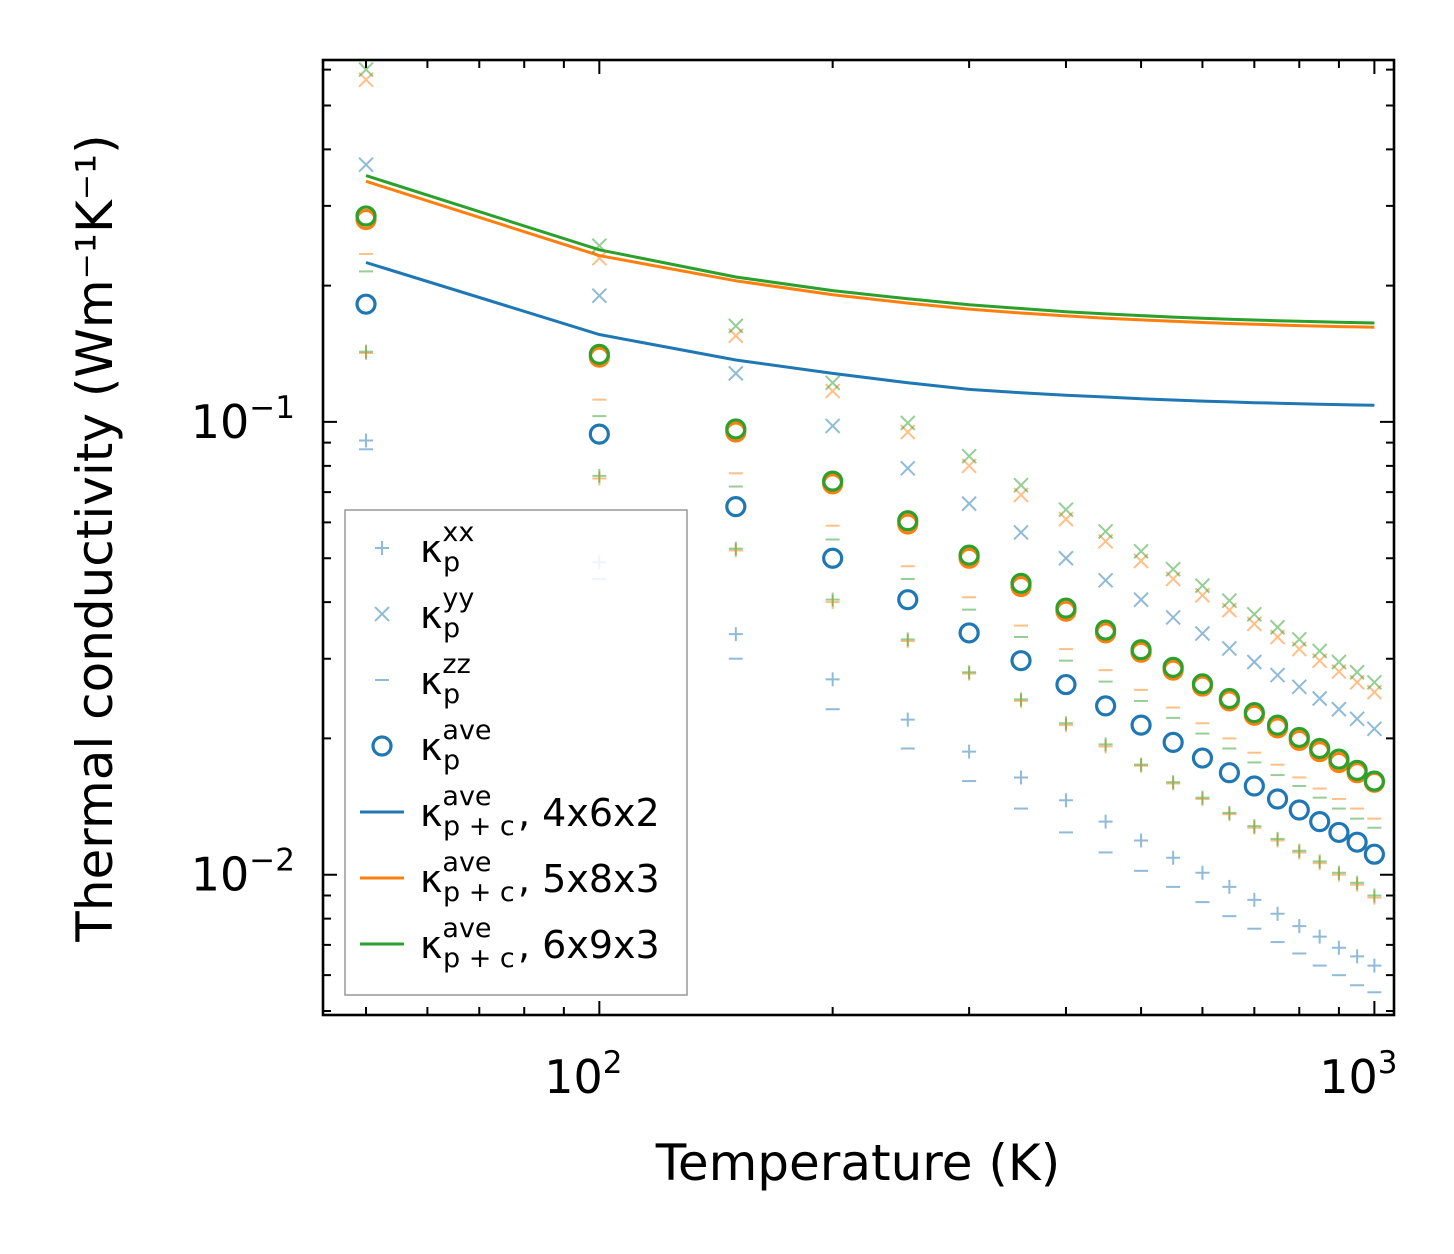 The height and width of the screenshot is (1254, 1454). What do you see at coordinates (243, 872) in the screenshot?
I see `y-tick-label: 10⁻²` at bounding box center [243, 872].